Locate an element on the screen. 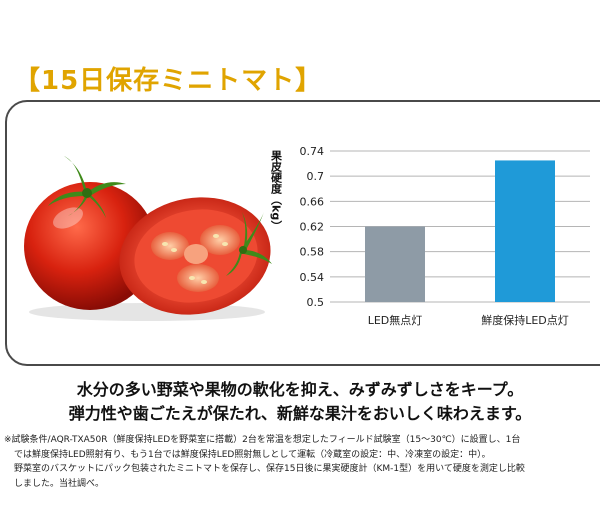  x-tick-labels: LED無点灯 鮮度保持LED点灯 is located at coordinates (468, 320).